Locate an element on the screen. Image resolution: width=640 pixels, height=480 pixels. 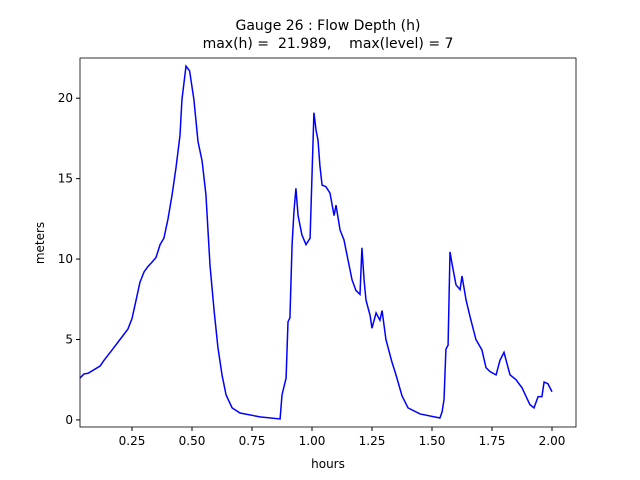
y-tick-label: 10 is located at coordinates (65, 259).